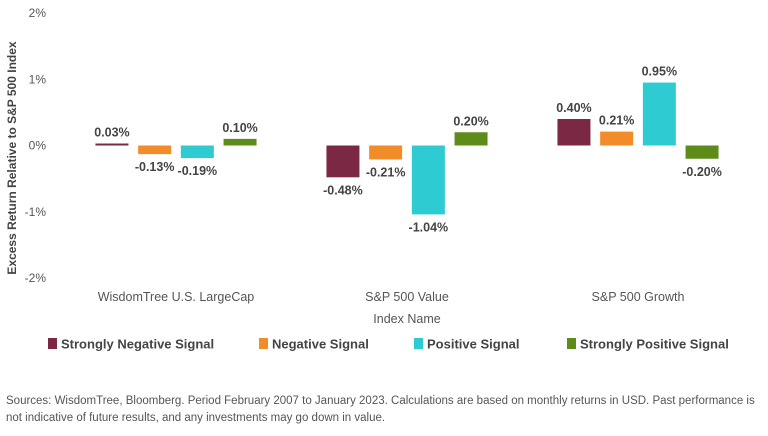 The image size is (768, 436). Describe the element at coordinates (137, 344) in the screenshot. I see `legend-label: Strongly Negative Signal` at that location.